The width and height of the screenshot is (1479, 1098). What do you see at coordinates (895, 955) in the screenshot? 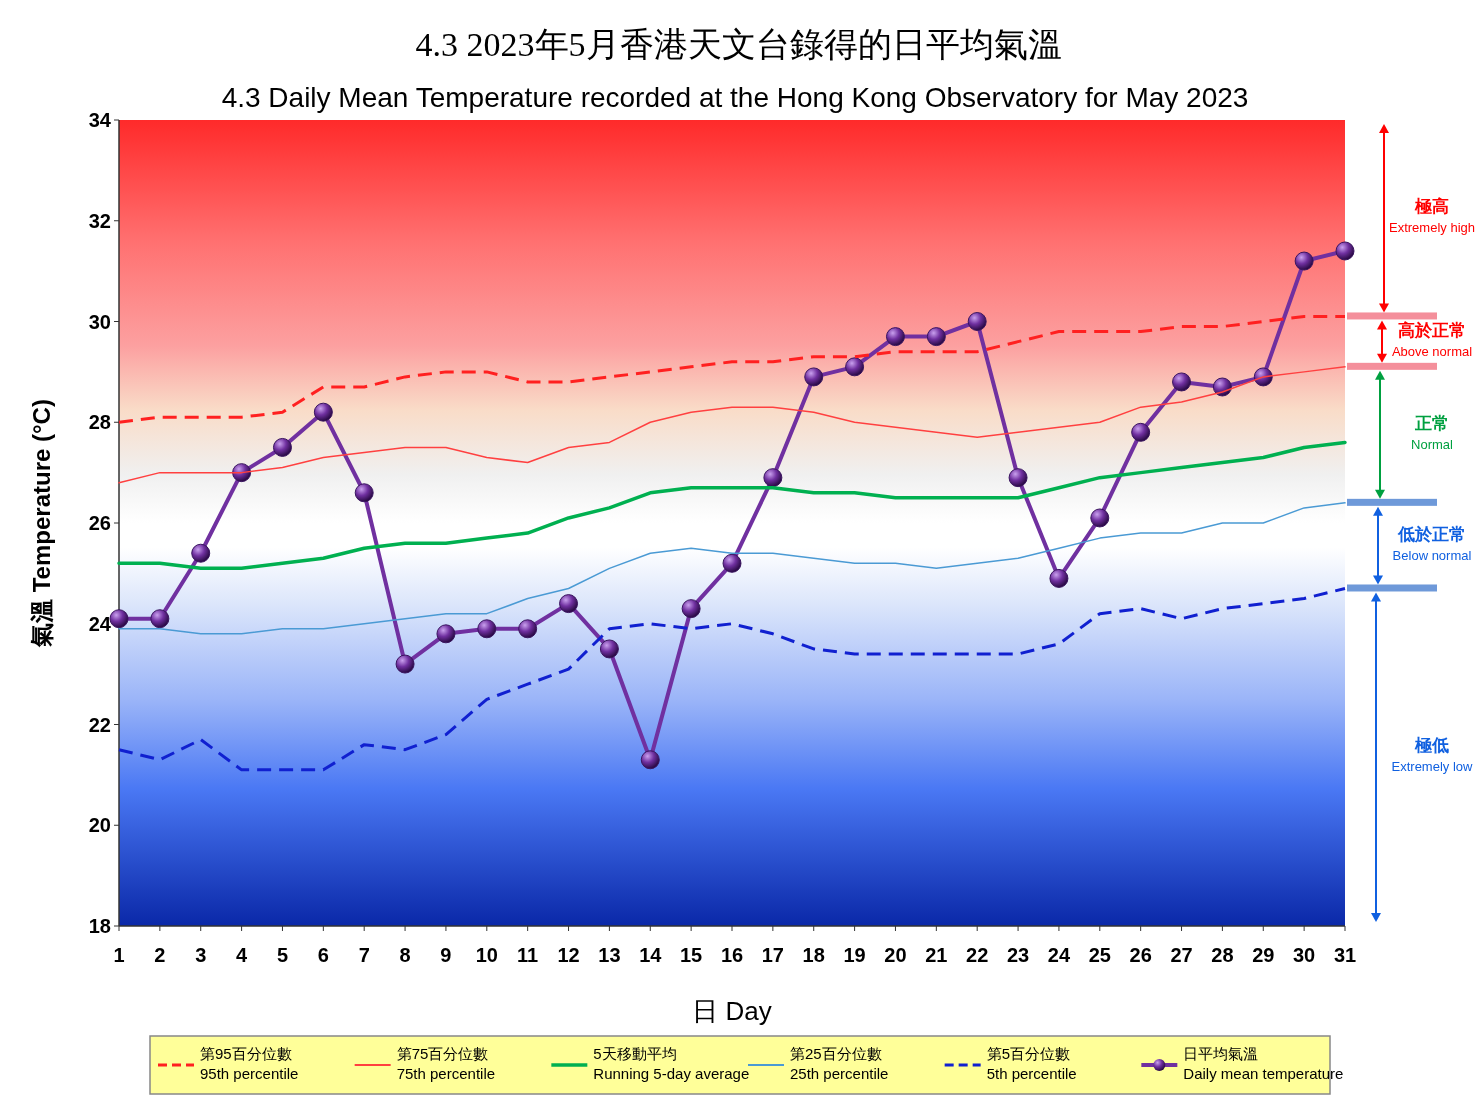
I see `x-tick-label: 20` at bounding box center [895, 955].